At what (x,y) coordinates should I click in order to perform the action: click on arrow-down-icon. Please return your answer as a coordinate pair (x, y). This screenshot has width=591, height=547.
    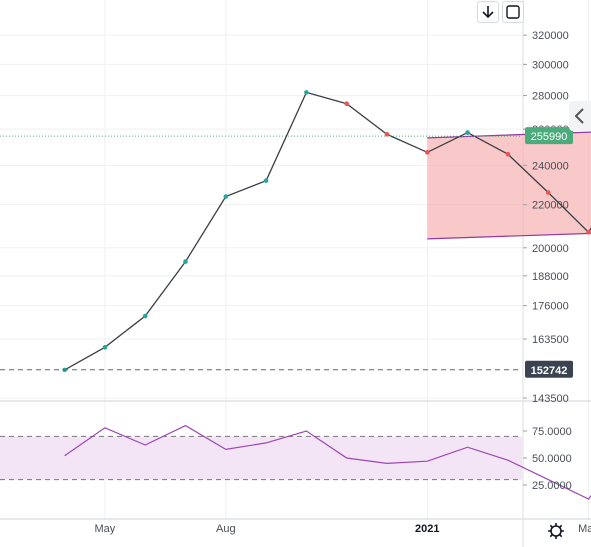
    Looking at the image, I should click on (488, 12).